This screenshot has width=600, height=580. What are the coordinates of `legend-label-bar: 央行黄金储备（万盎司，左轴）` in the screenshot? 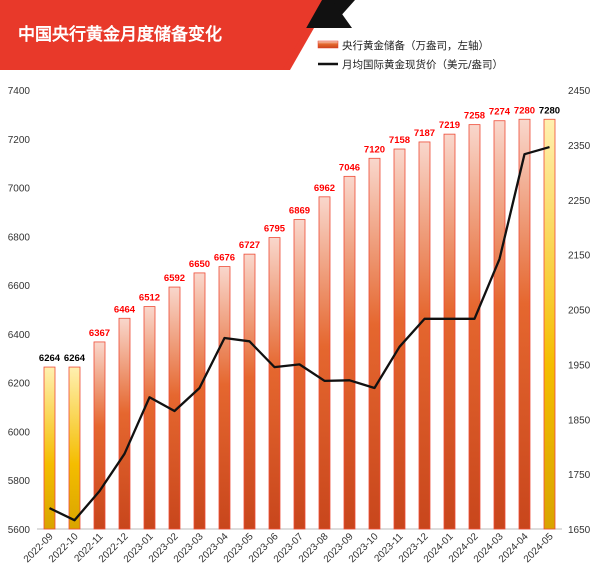 It's located at (415, 45).